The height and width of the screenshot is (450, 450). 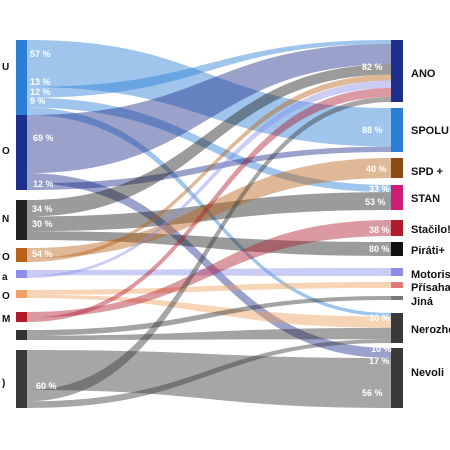 What do you see at coordinates (381, 349) in the screenshot?
I see `target-percent-label: 10 %` at bounding box center [381, 349].